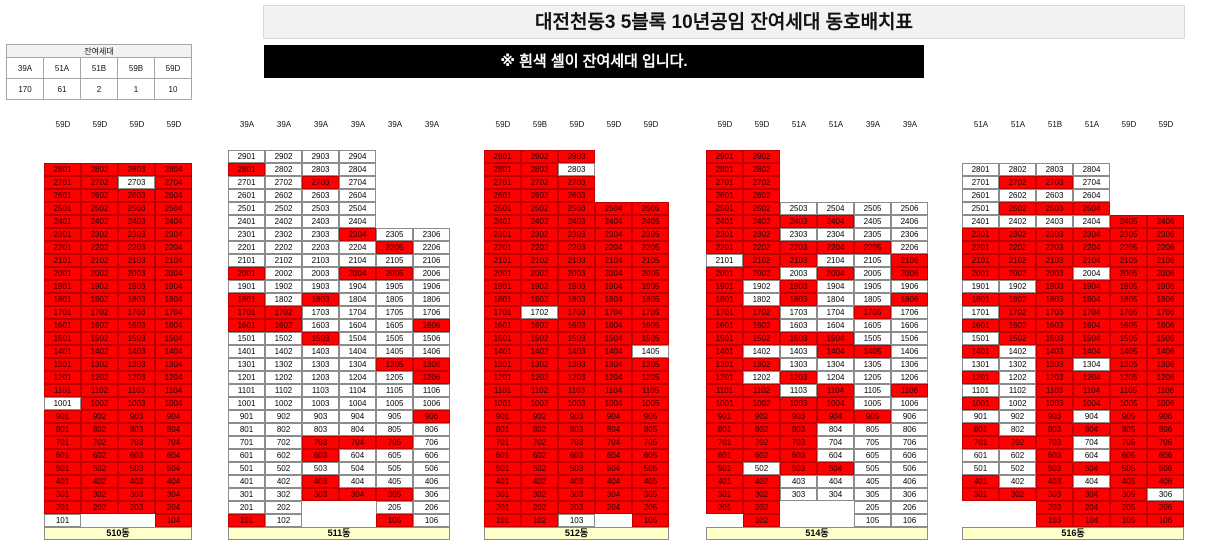 The width and height of the screenshot is (1207, 553). What do you see at coordinates (1165, 351) in the screenshot?
I see `unit-cell-sold: 1406` at bounding box center [1165, 351].